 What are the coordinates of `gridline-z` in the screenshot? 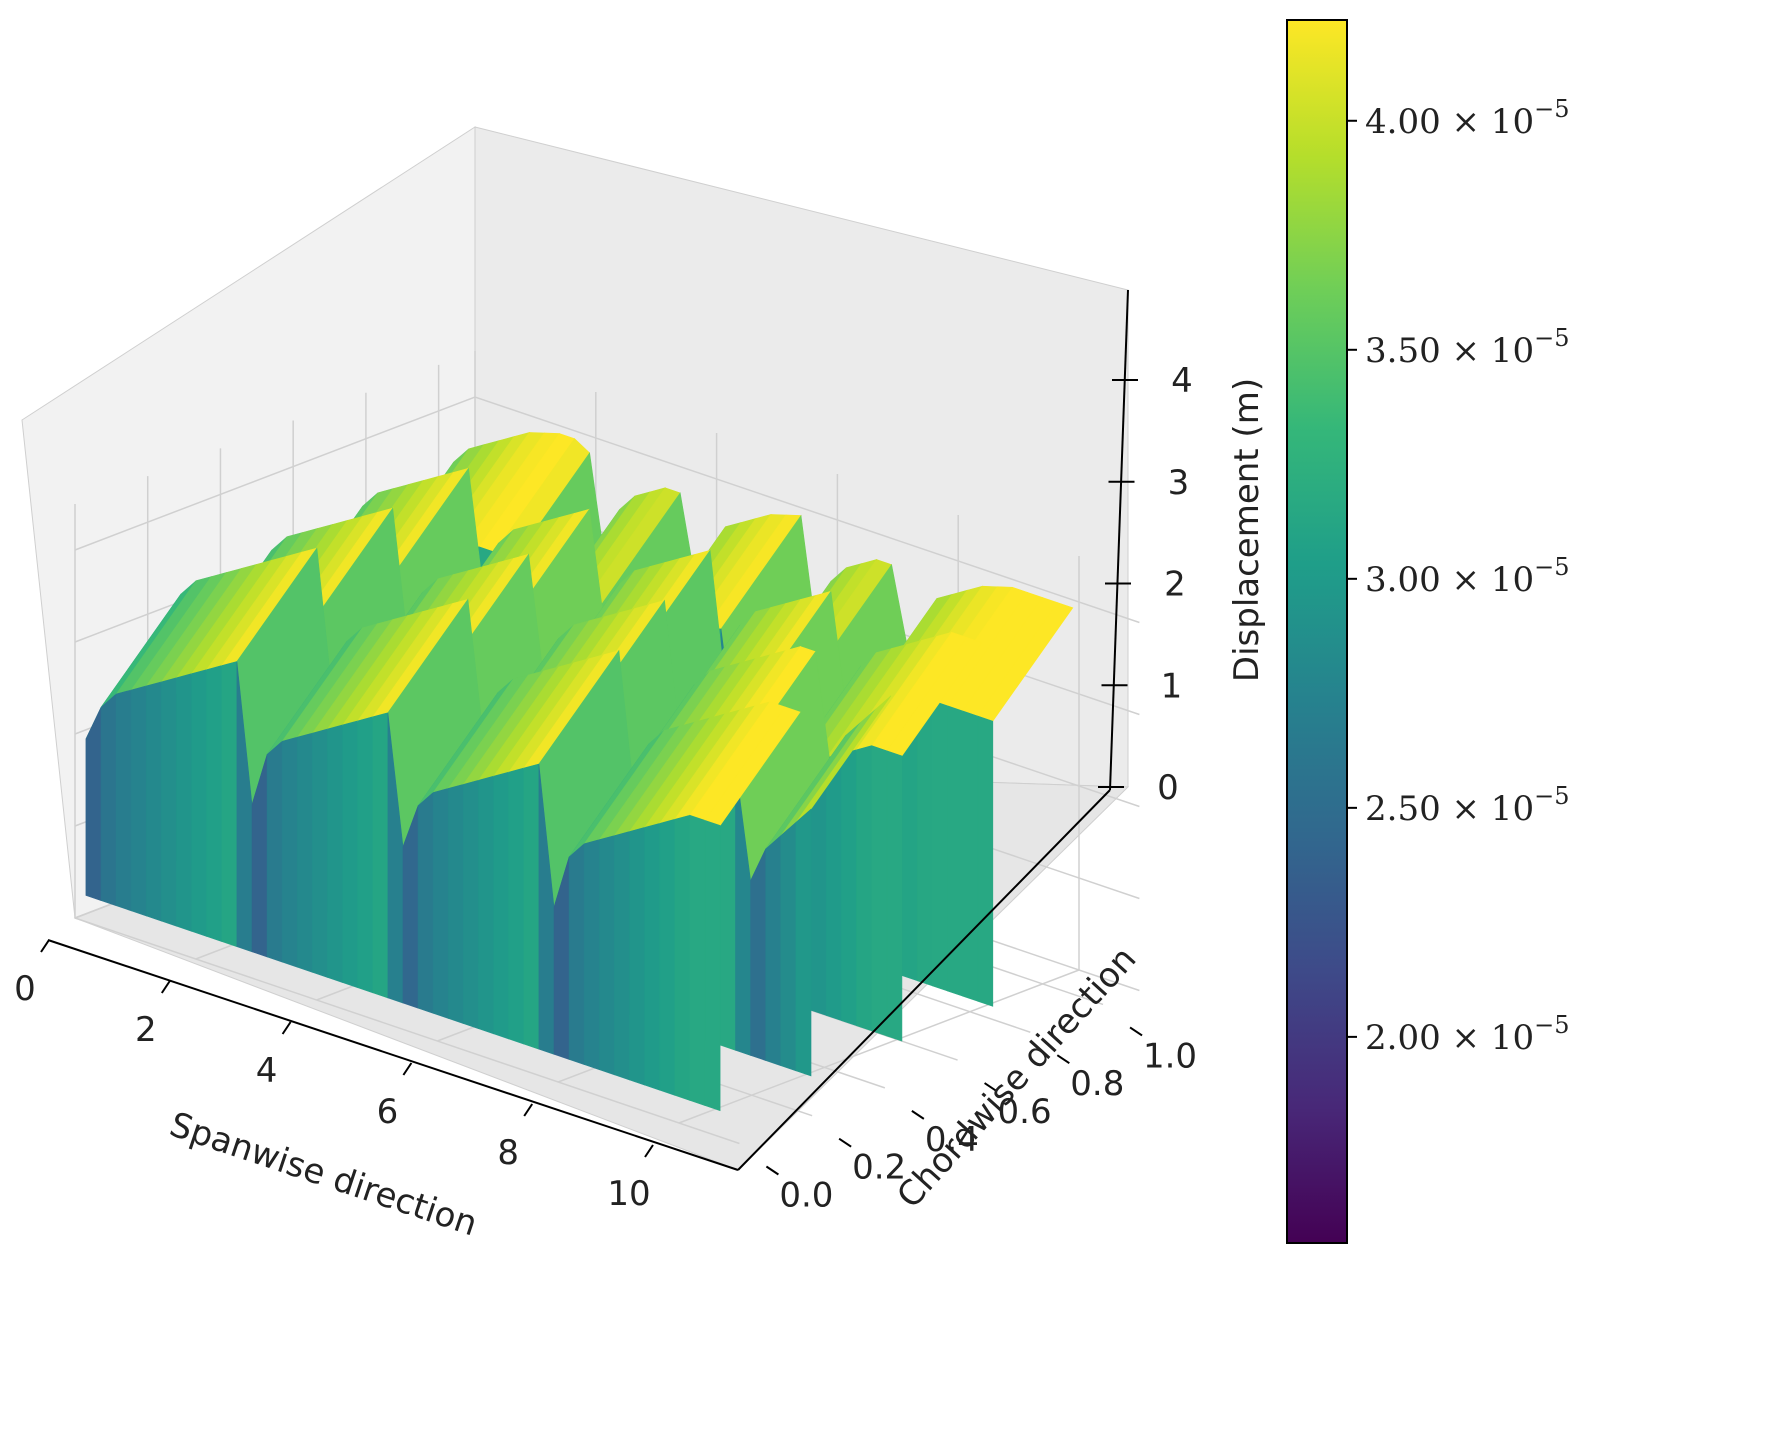 It's located at (607, 510).